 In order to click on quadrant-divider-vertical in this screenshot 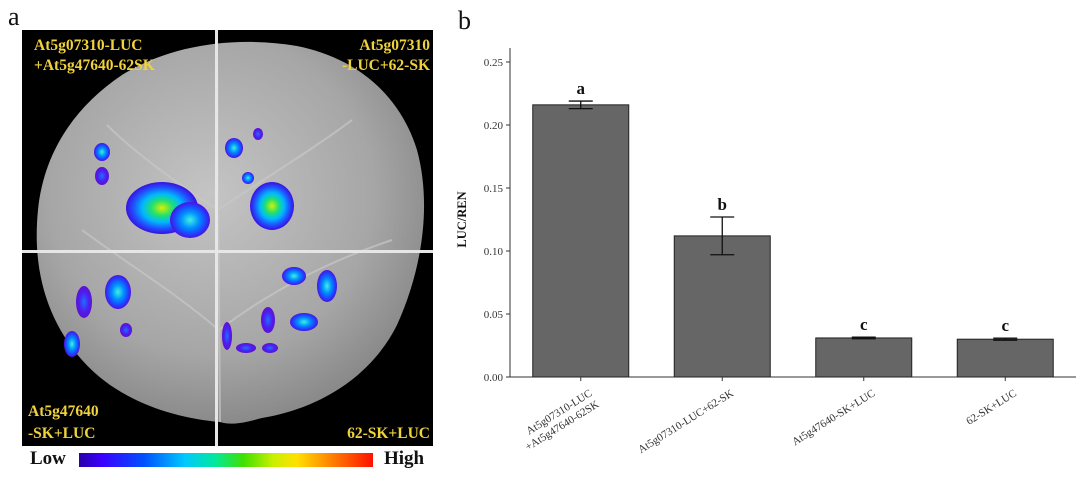, I will do `click(216, 238)`.